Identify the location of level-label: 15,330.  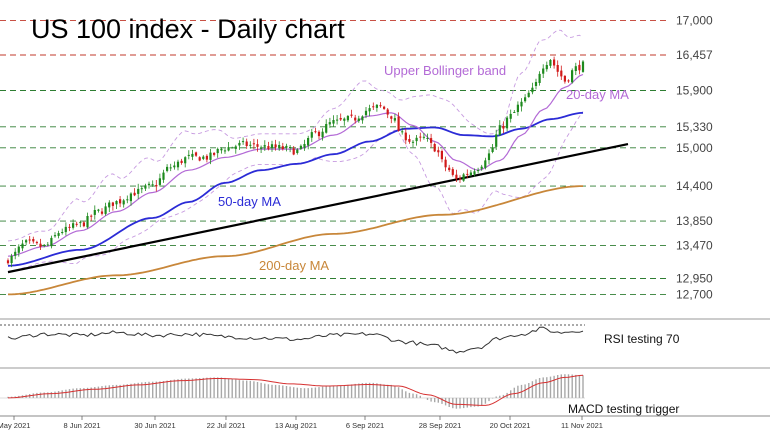
(694, 127).